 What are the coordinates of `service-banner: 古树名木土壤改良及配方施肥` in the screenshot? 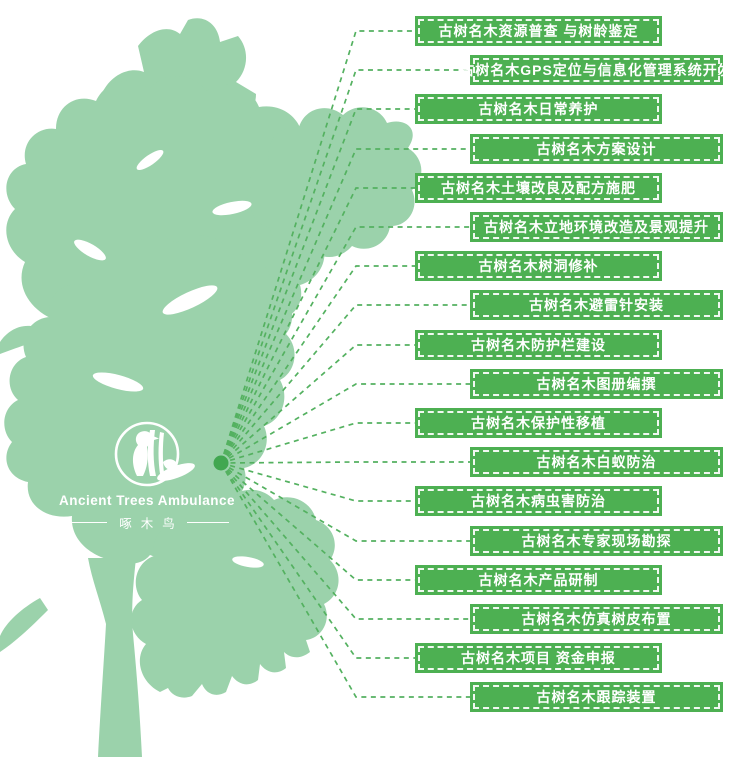 It's located at (538, 188).